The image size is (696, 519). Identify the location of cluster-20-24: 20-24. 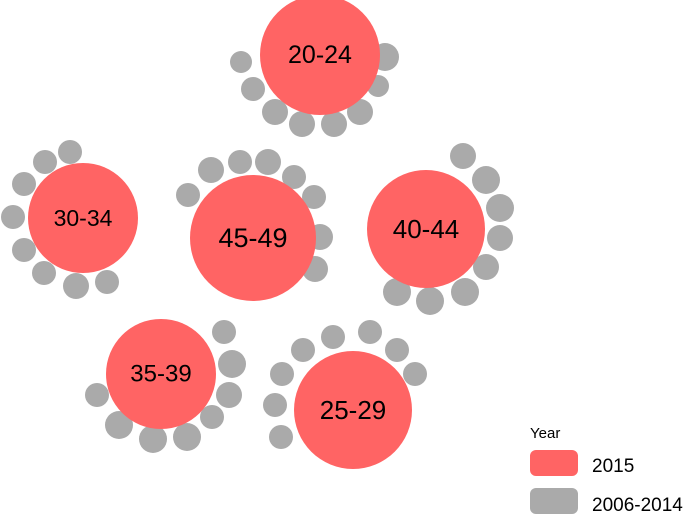
(314, 68).